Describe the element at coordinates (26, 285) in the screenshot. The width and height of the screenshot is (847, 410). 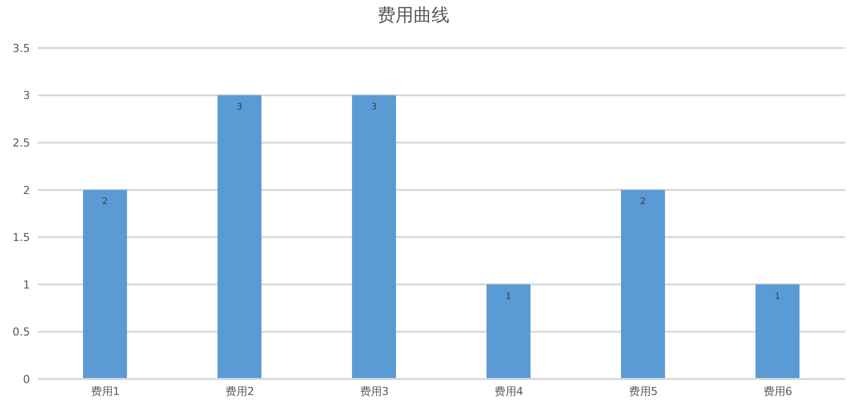
I see `y-tick-label: 1` at that location.